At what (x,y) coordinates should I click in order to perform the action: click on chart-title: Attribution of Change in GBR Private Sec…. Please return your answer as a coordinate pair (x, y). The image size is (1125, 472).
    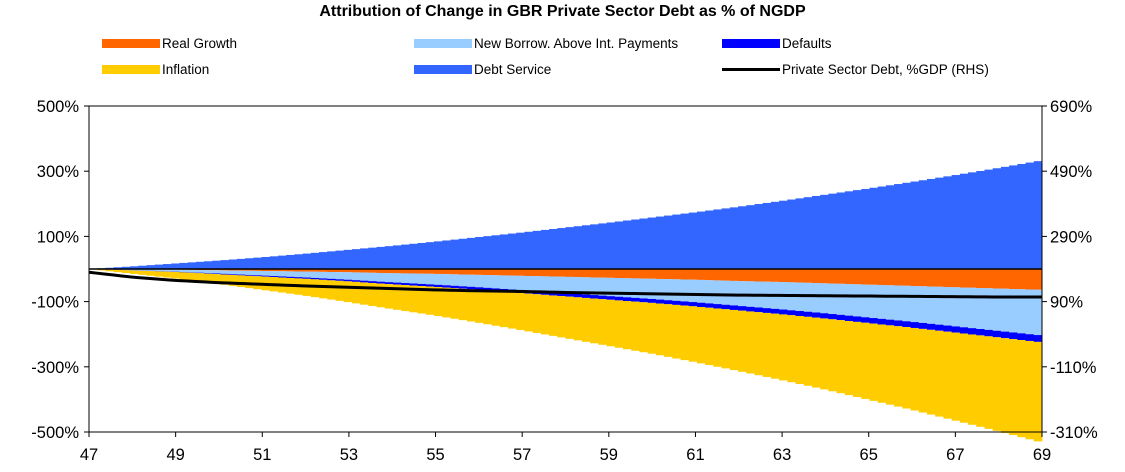
    Looking at the image, I should click on (562, 11).